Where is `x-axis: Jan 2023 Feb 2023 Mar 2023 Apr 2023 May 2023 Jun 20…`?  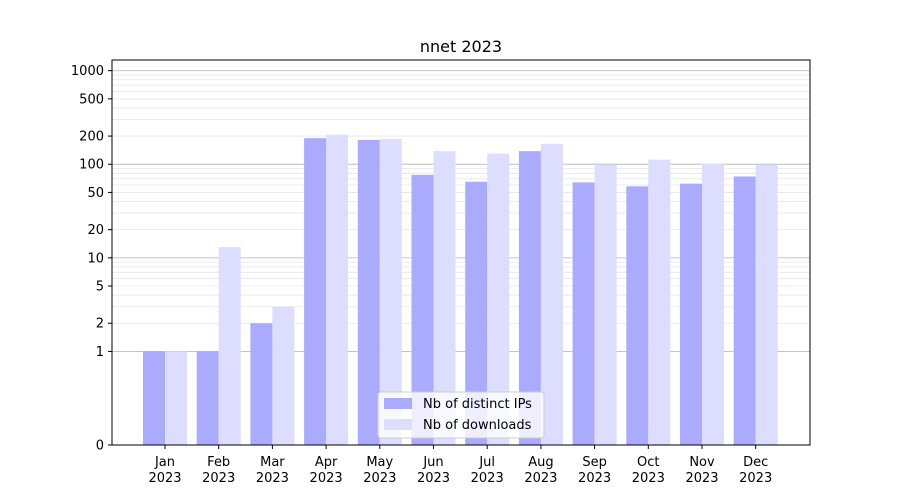 x-axis: Jan 2023 Feb 2023 Mar 2023 Apr 2023 May 2023 Jun 20… is located at coordinates (460, 465).